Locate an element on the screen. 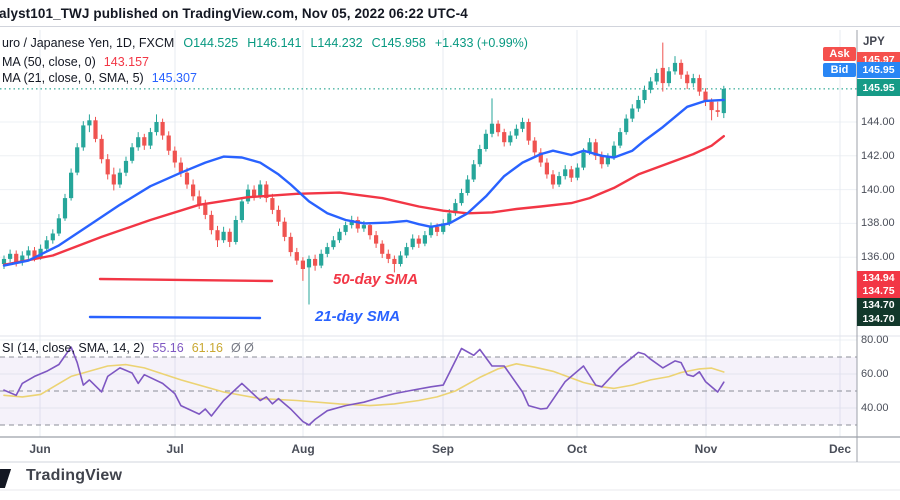  ma21-legend-row: MA (21, close, 0, SMA, 5) 145.307 is located at coordinates (99, 78).